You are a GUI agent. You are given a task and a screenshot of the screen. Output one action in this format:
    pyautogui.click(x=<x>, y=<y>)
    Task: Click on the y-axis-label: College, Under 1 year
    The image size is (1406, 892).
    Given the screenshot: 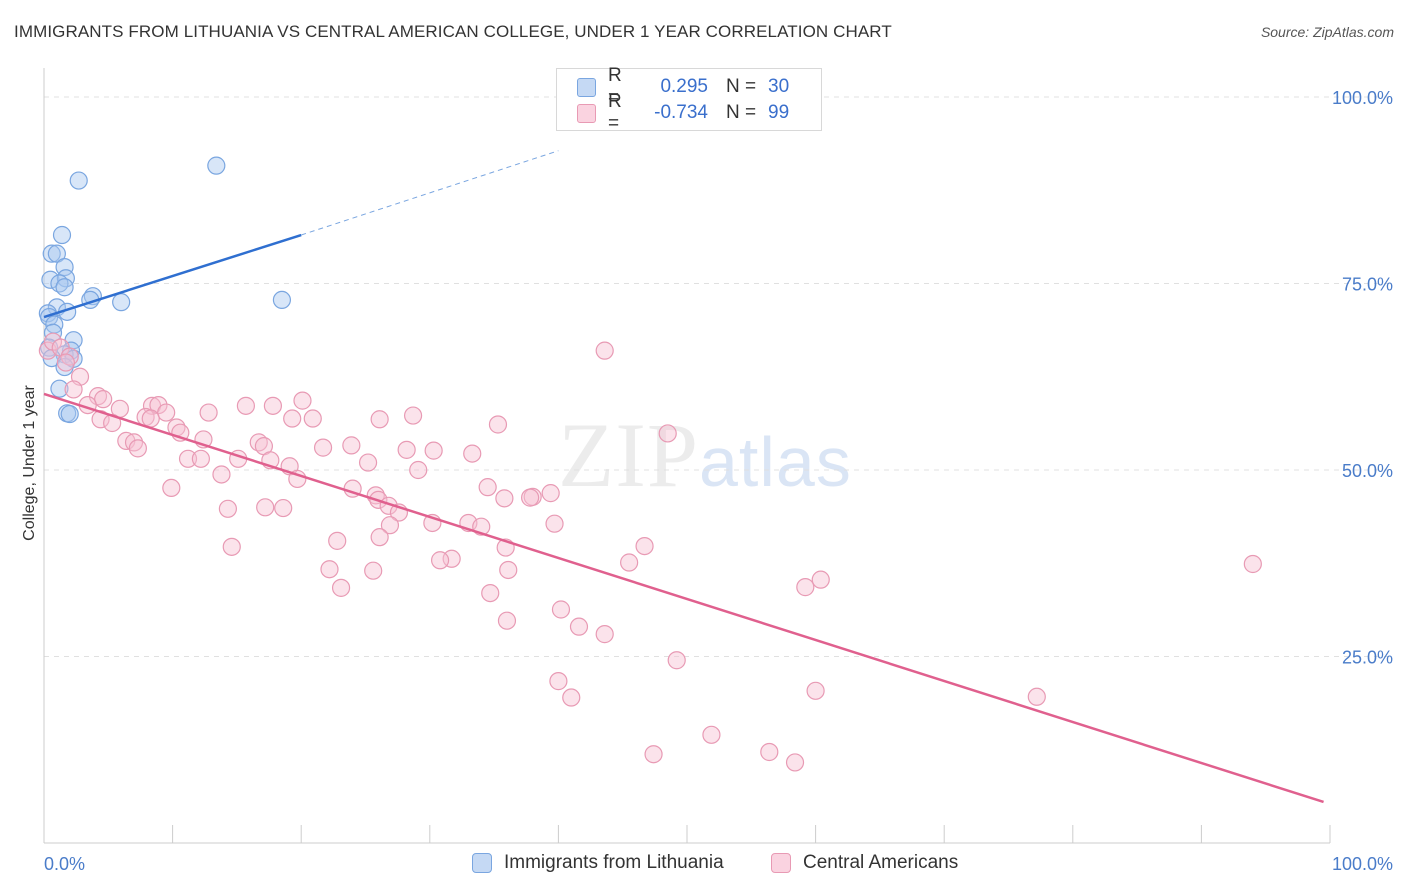 What is the action you would take?
    pyautogui.click(x=29, y=463)
    